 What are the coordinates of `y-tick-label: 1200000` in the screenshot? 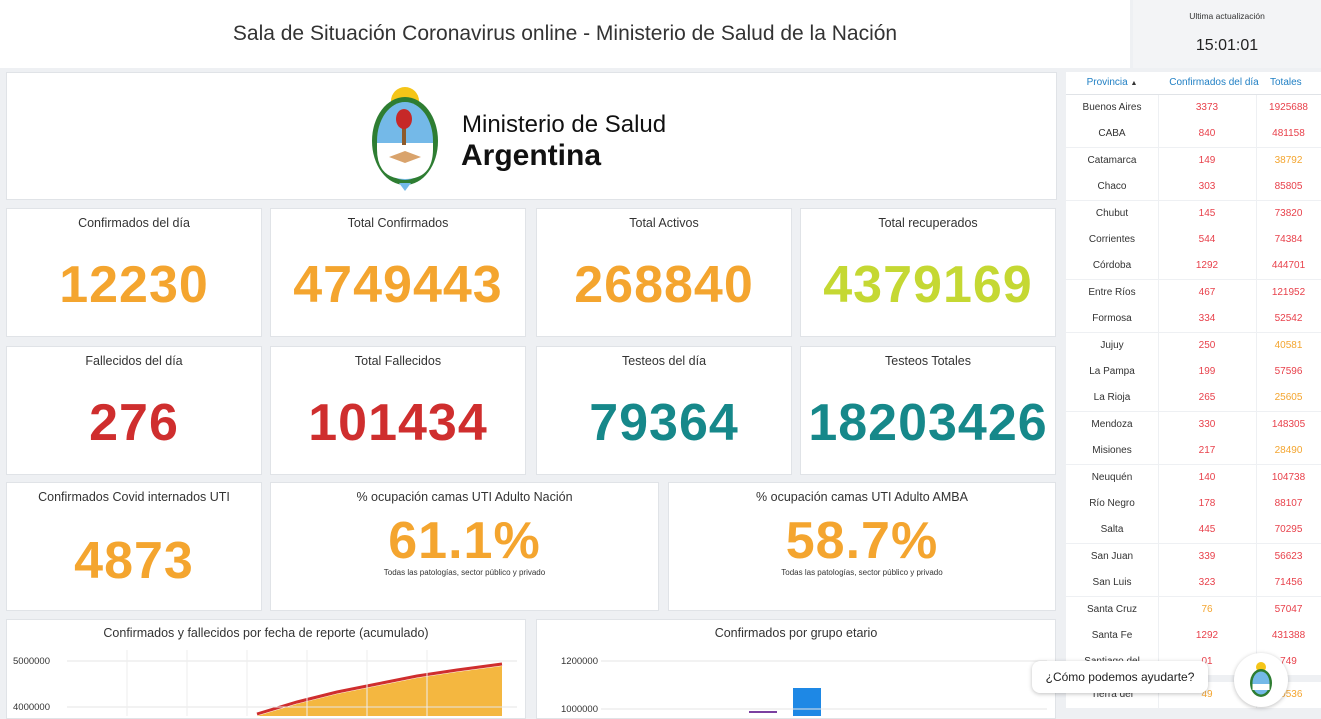 It's located at (579, 661).